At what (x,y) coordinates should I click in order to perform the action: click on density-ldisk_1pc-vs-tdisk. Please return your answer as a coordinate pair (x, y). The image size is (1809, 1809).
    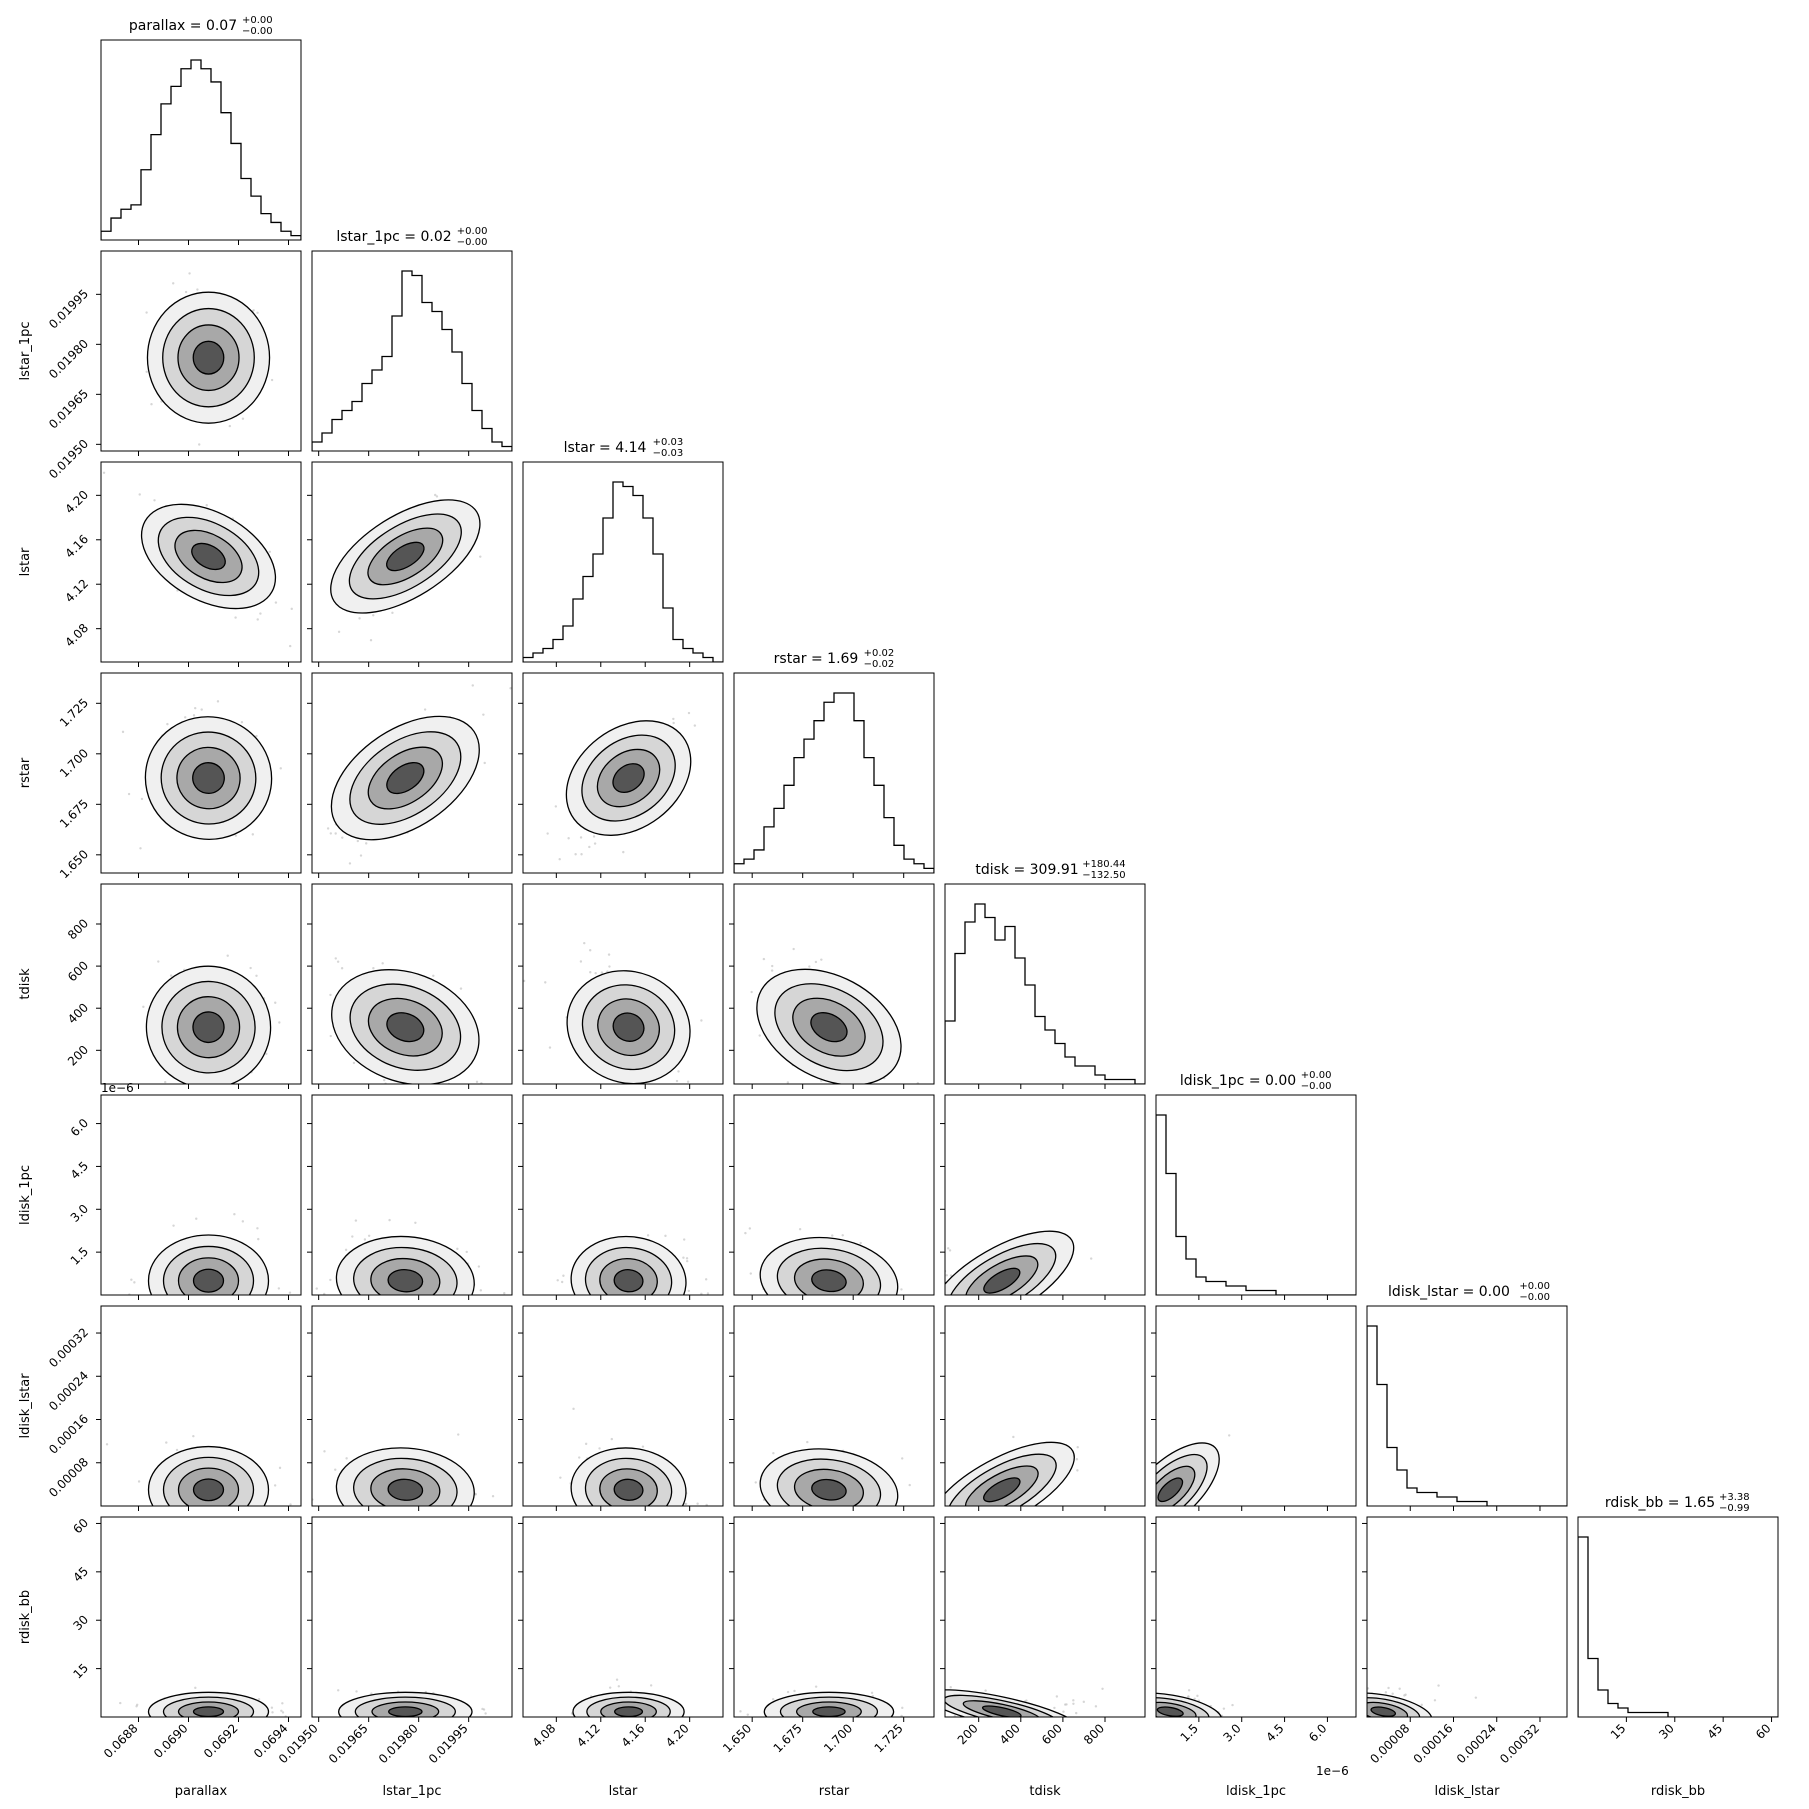
    Looking at the image, I should click on (1005, 1262).